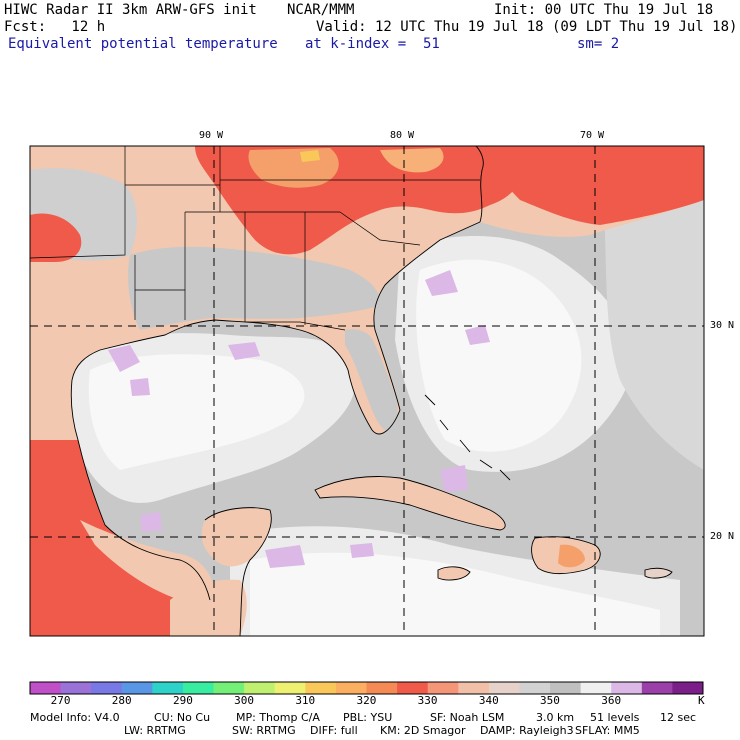 This screenshot has width=740, height=740. I want to click on footer-item: SFLAY: MM5, so click(607, 730).